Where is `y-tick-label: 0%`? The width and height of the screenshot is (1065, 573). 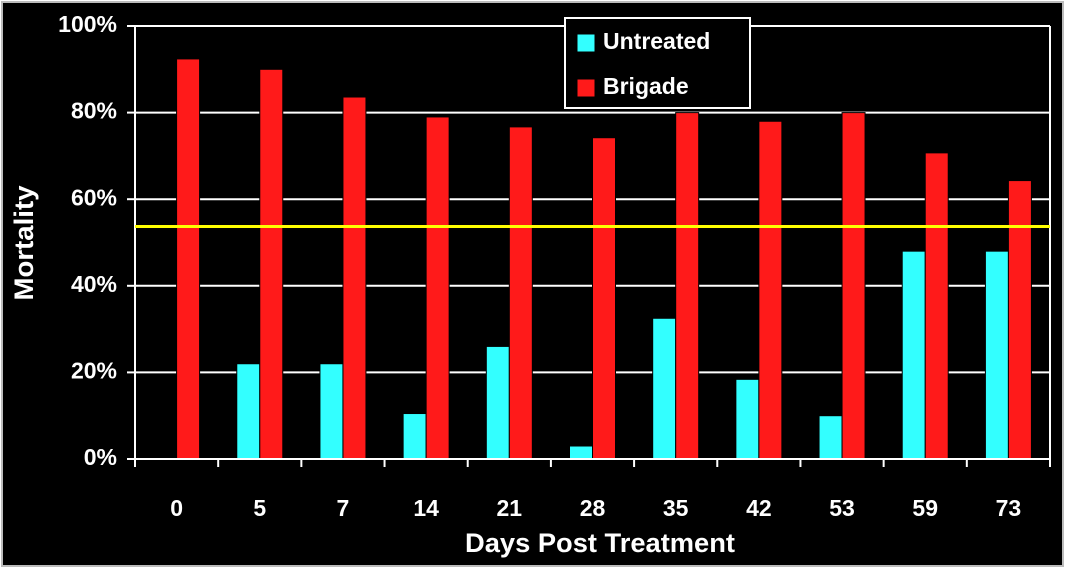 y-tick-label: 0% is located at coordinates (100, 457).